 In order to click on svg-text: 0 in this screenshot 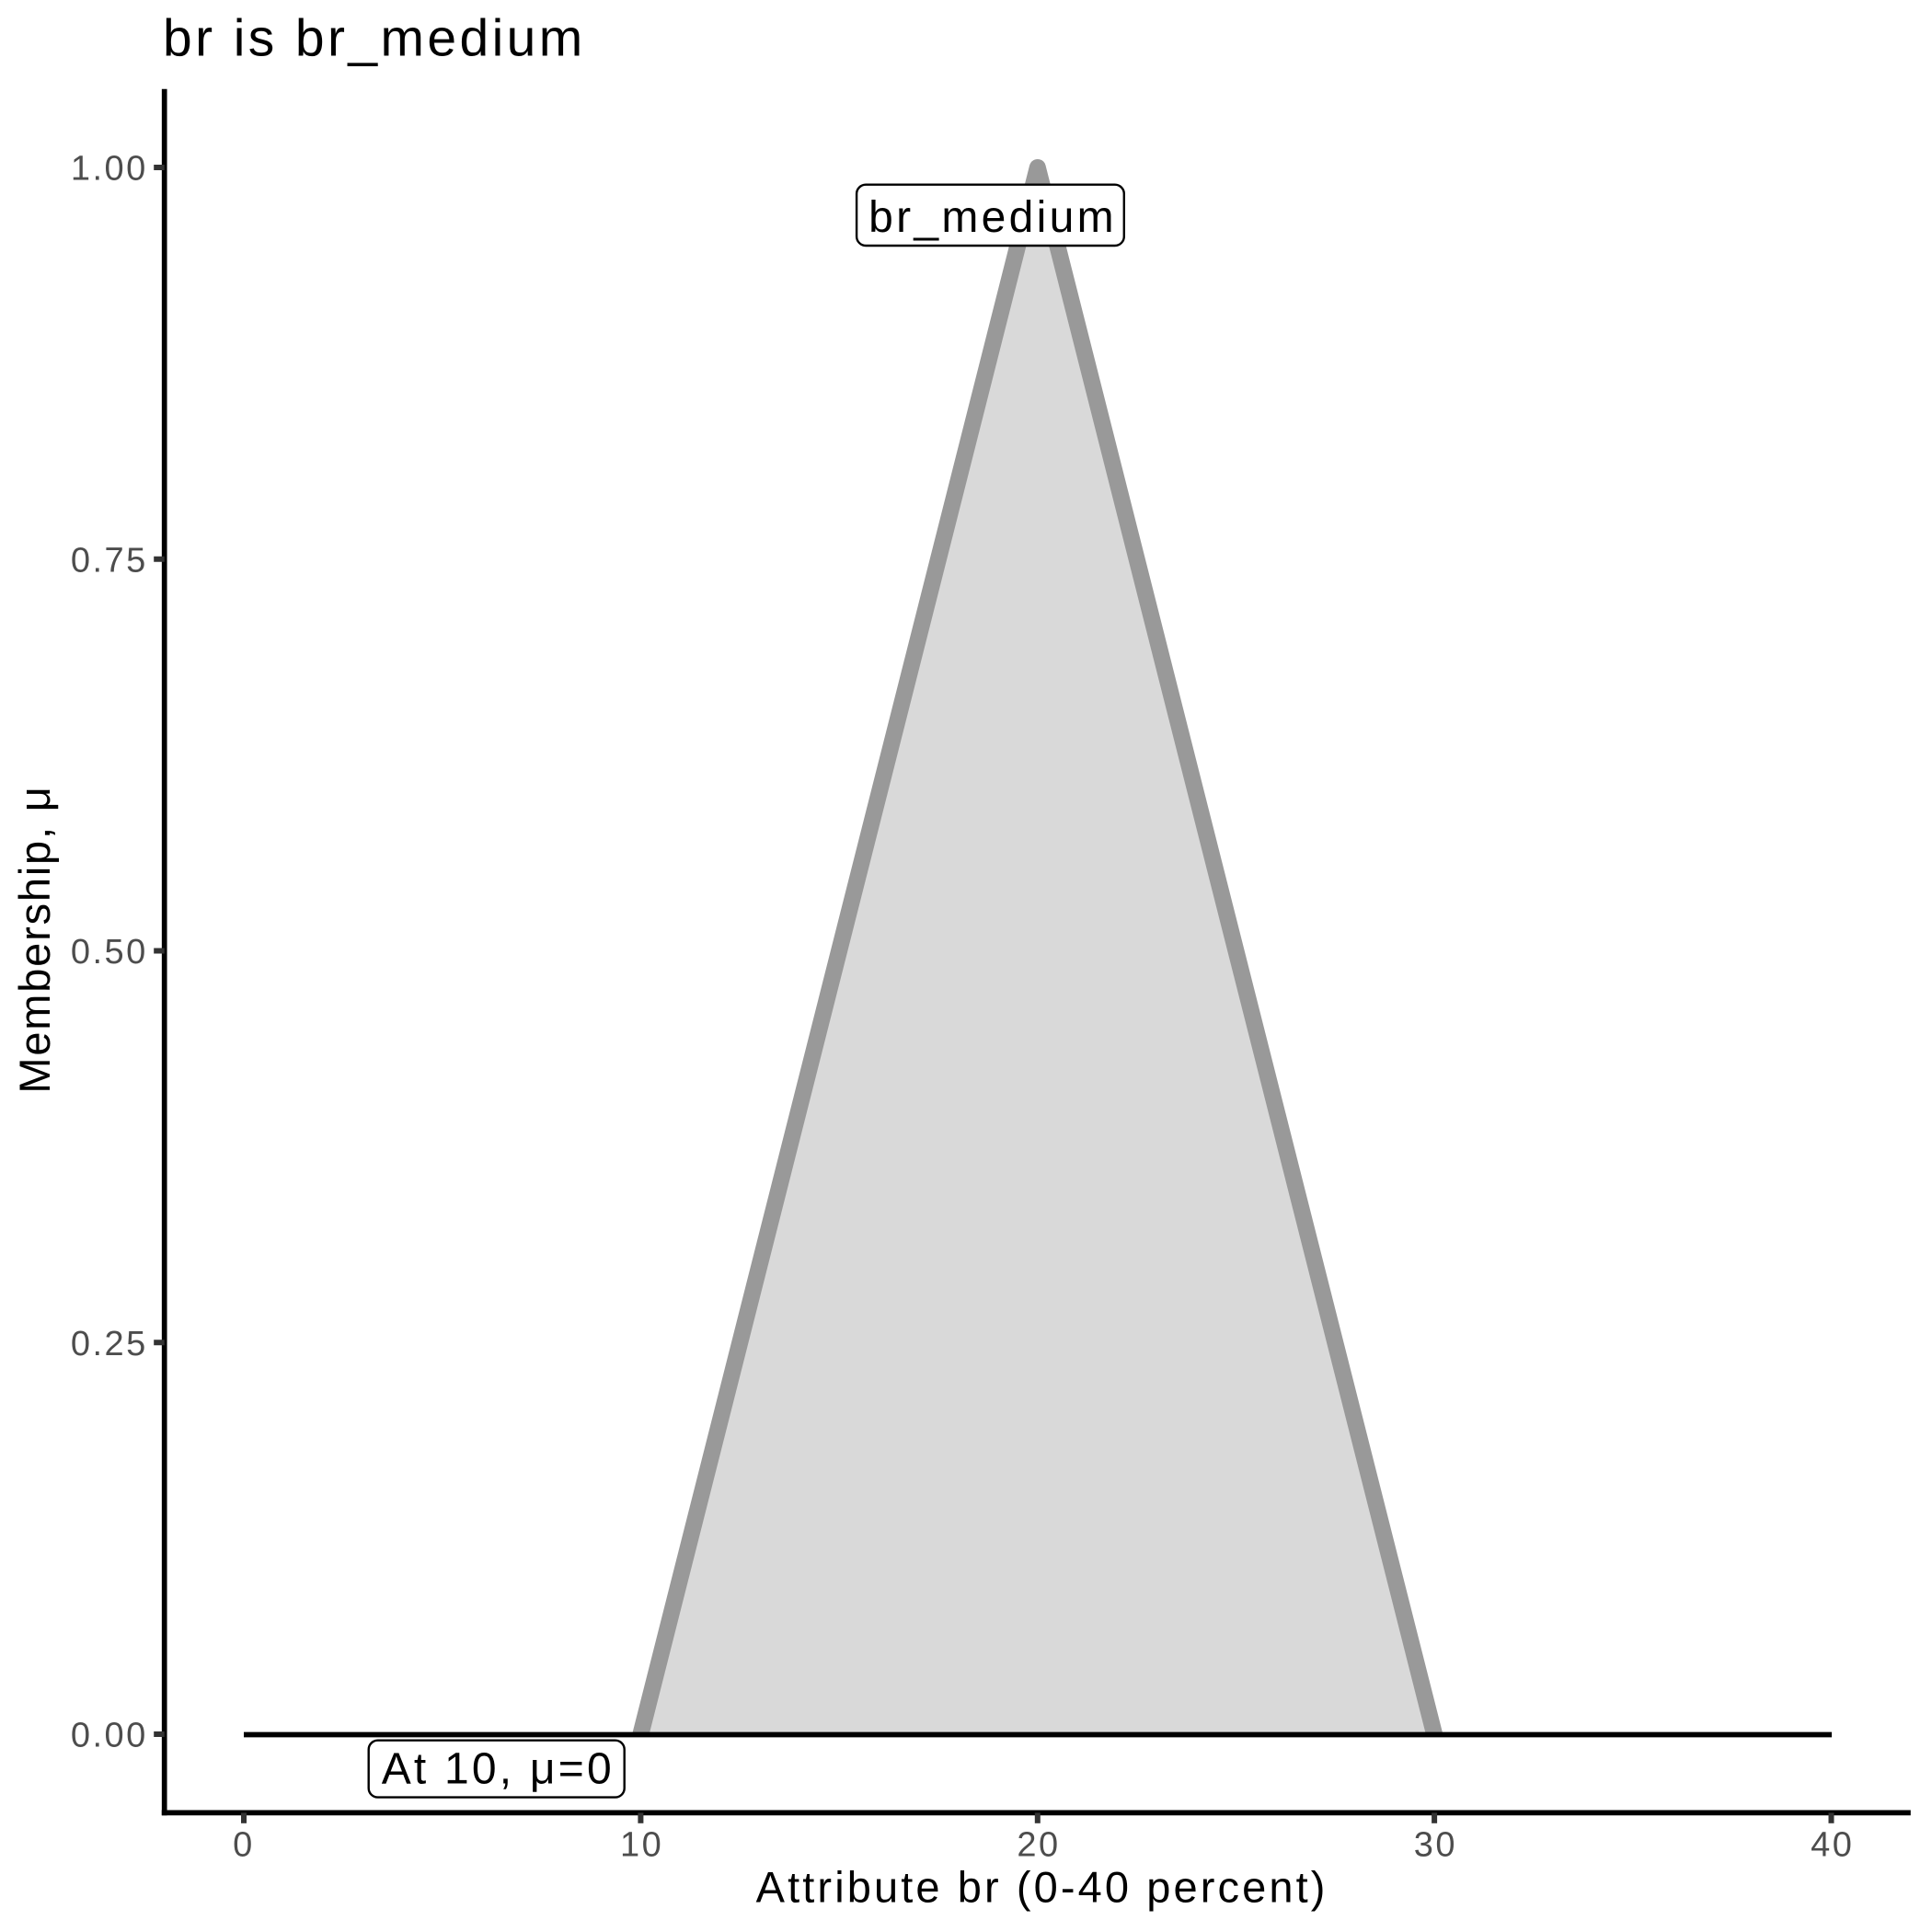, I will do `click(244, 1845)`.